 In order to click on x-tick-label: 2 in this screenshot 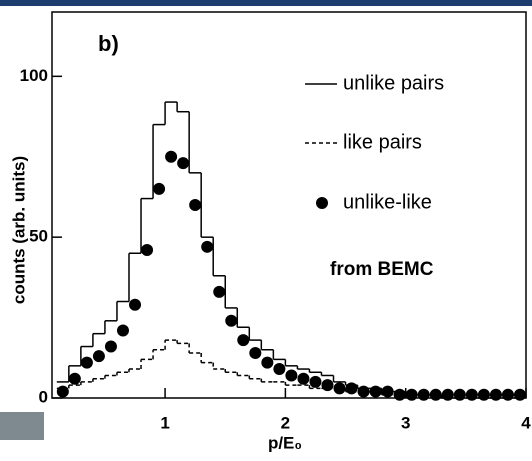, I will do `click(285, 422)`.